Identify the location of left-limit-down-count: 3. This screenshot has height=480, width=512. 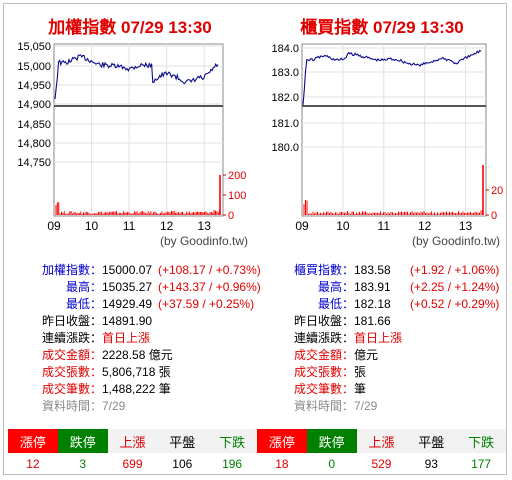
(83, 464).